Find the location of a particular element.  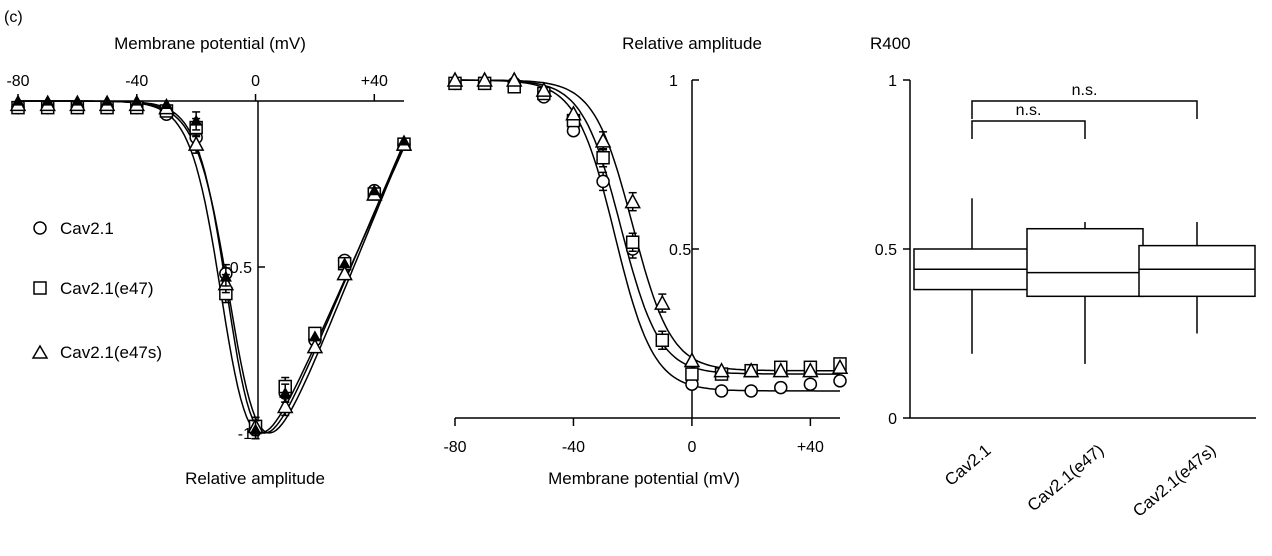

triangle-icon is located at coordinates (40, 351).